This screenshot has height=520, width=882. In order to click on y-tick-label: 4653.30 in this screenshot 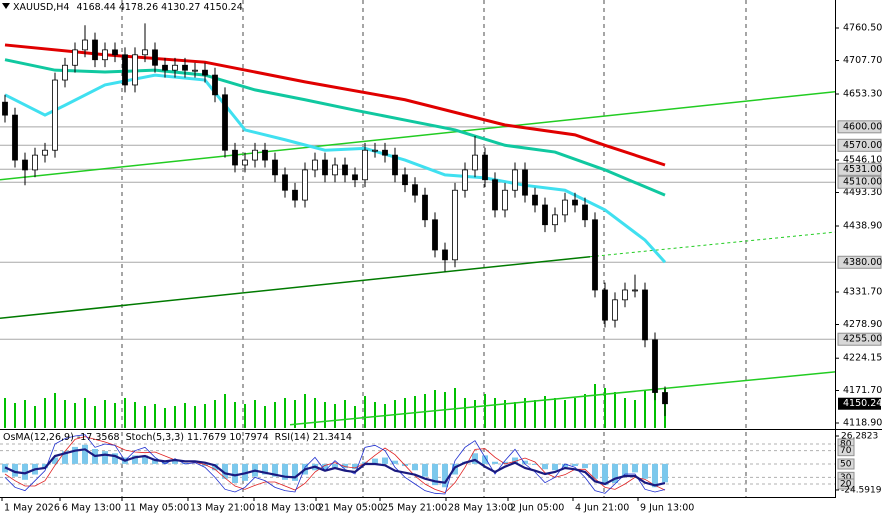, I will do `click(862, 94)`.